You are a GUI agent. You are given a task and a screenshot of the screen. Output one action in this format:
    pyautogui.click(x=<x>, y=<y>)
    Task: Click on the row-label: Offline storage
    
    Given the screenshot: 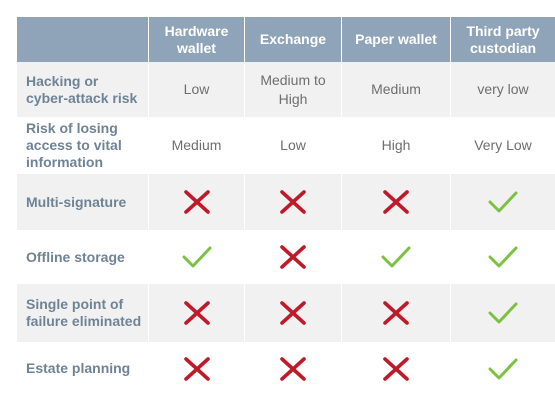 What is the action you would take?
    pyautogui.click(x=82, y=257)
    